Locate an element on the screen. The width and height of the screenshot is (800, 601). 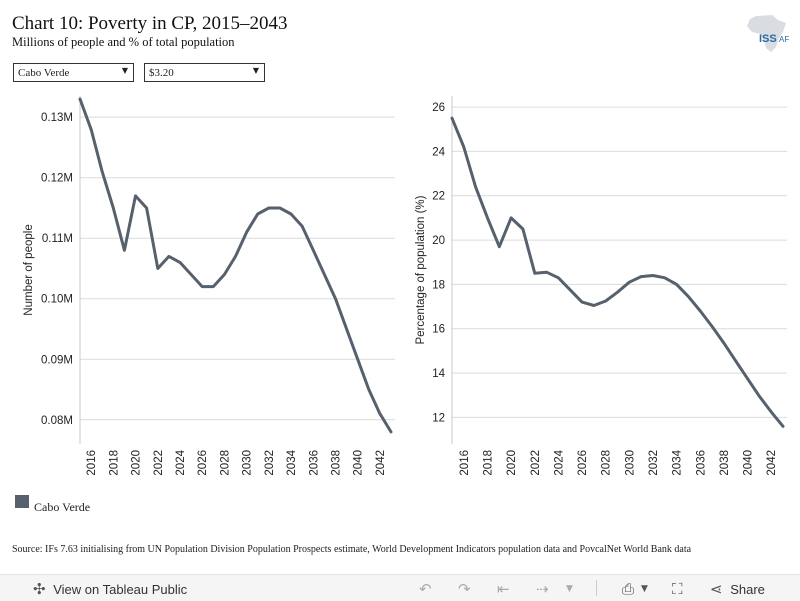
undo-icon: ↶ is located at coordinates (425, 589).